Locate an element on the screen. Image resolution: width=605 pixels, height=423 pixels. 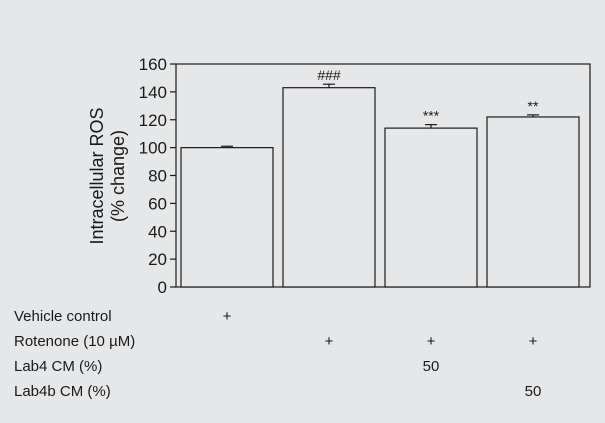
y-axis-label-line: Intracellular ROS is located at coordinates (97, 175).